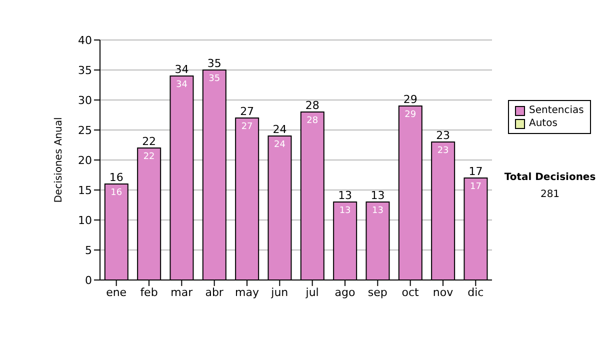 The image size is (600, 340). What do you see at coordinates (85, 190) in the screenshot?
I see `y-tick-label: 15` at bounding box center [85, 190].